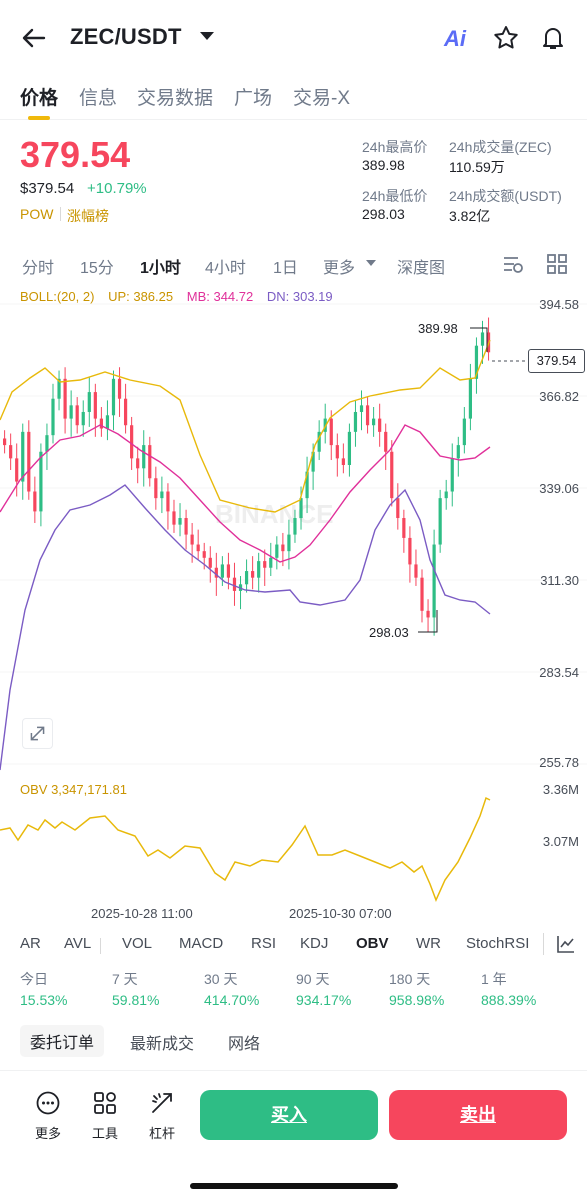  What do you see at coordinates (506, 38) in the screenshot?
I see `favorite-star-icon` at bounding box center [506, 38].